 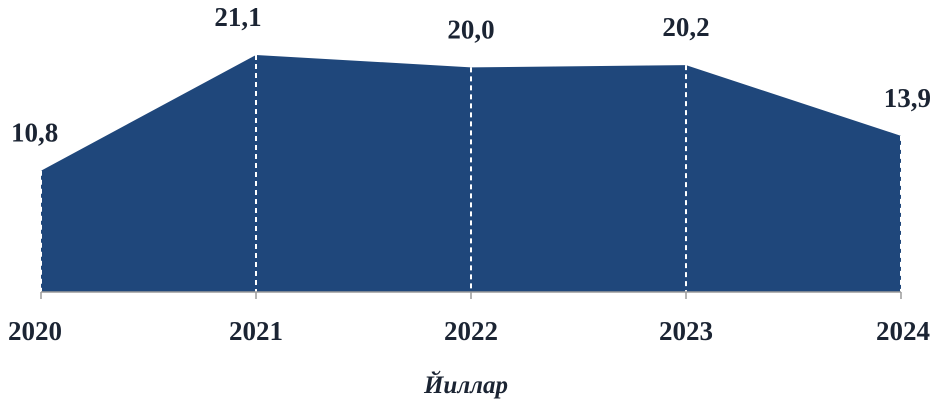 I want to click on x-tick-labels: 2020 2021 2022 2023 2024, so click(x=469, y=331).